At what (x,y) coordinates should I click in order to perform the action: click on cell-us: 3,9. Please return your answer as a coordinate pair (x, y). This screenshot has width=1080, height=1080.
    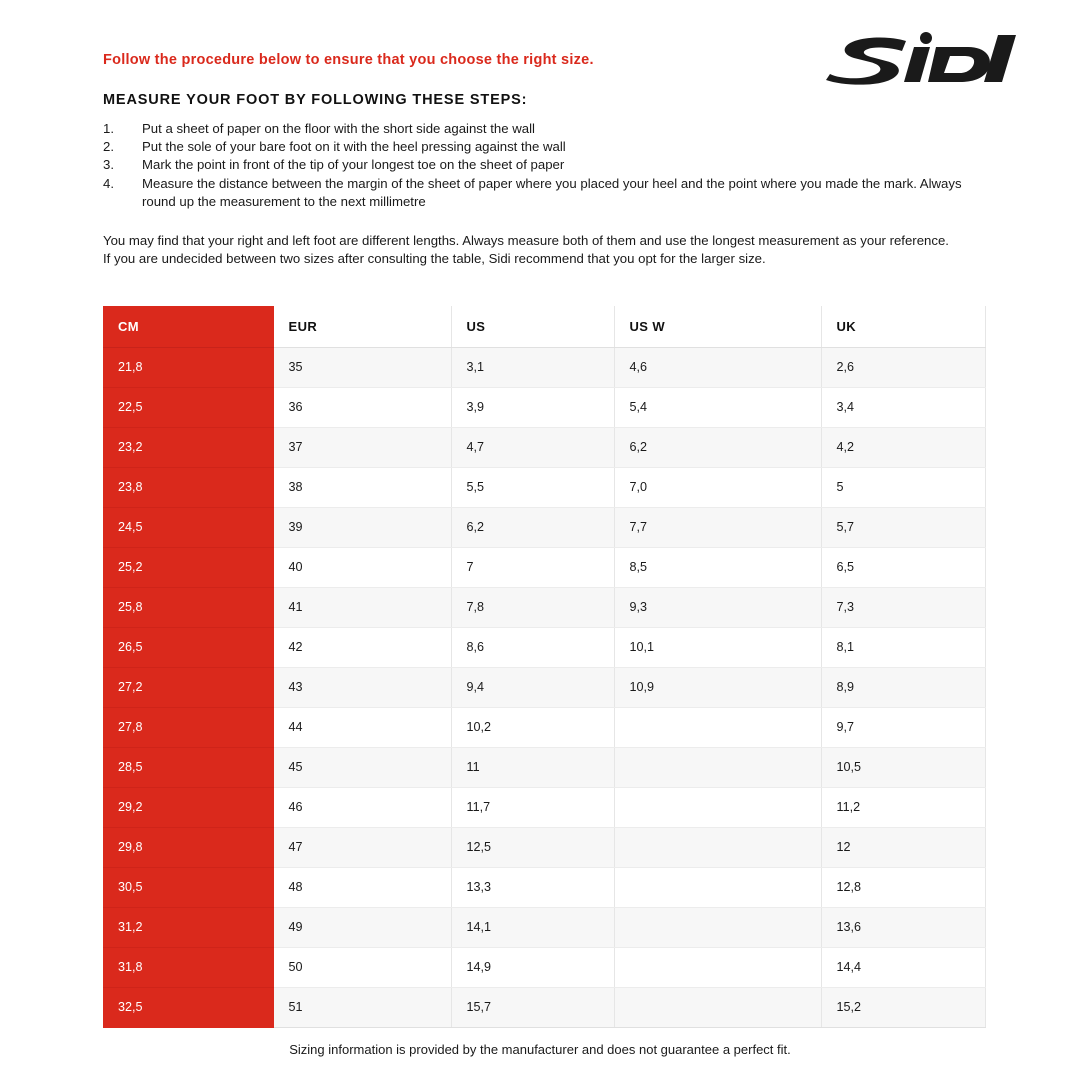
    Looking at the image, I should click on (533, 407).